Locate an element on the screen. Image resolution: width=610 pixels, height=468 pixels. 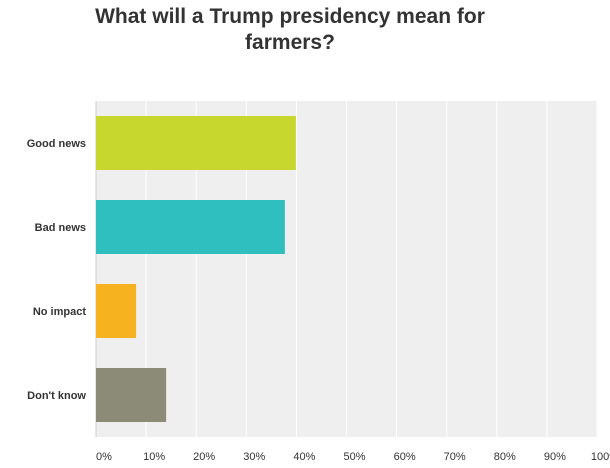
category-label: Bad news is located at coordinates (60, 228).